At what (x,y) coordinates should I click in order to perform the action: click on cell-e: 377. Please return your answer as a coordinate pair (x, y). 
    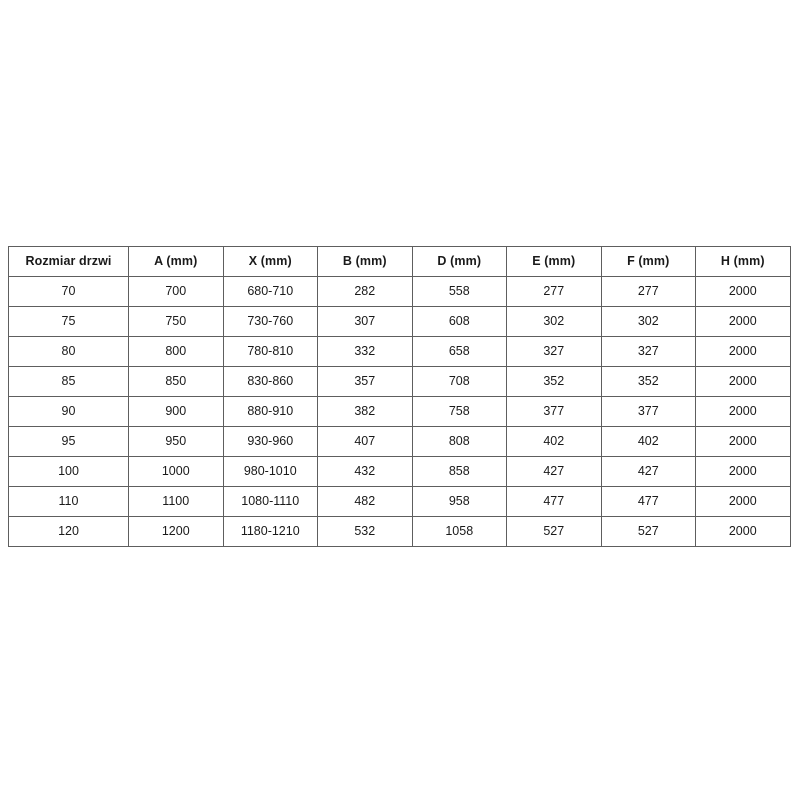
    Looking at the image, I should click on (554, 411).